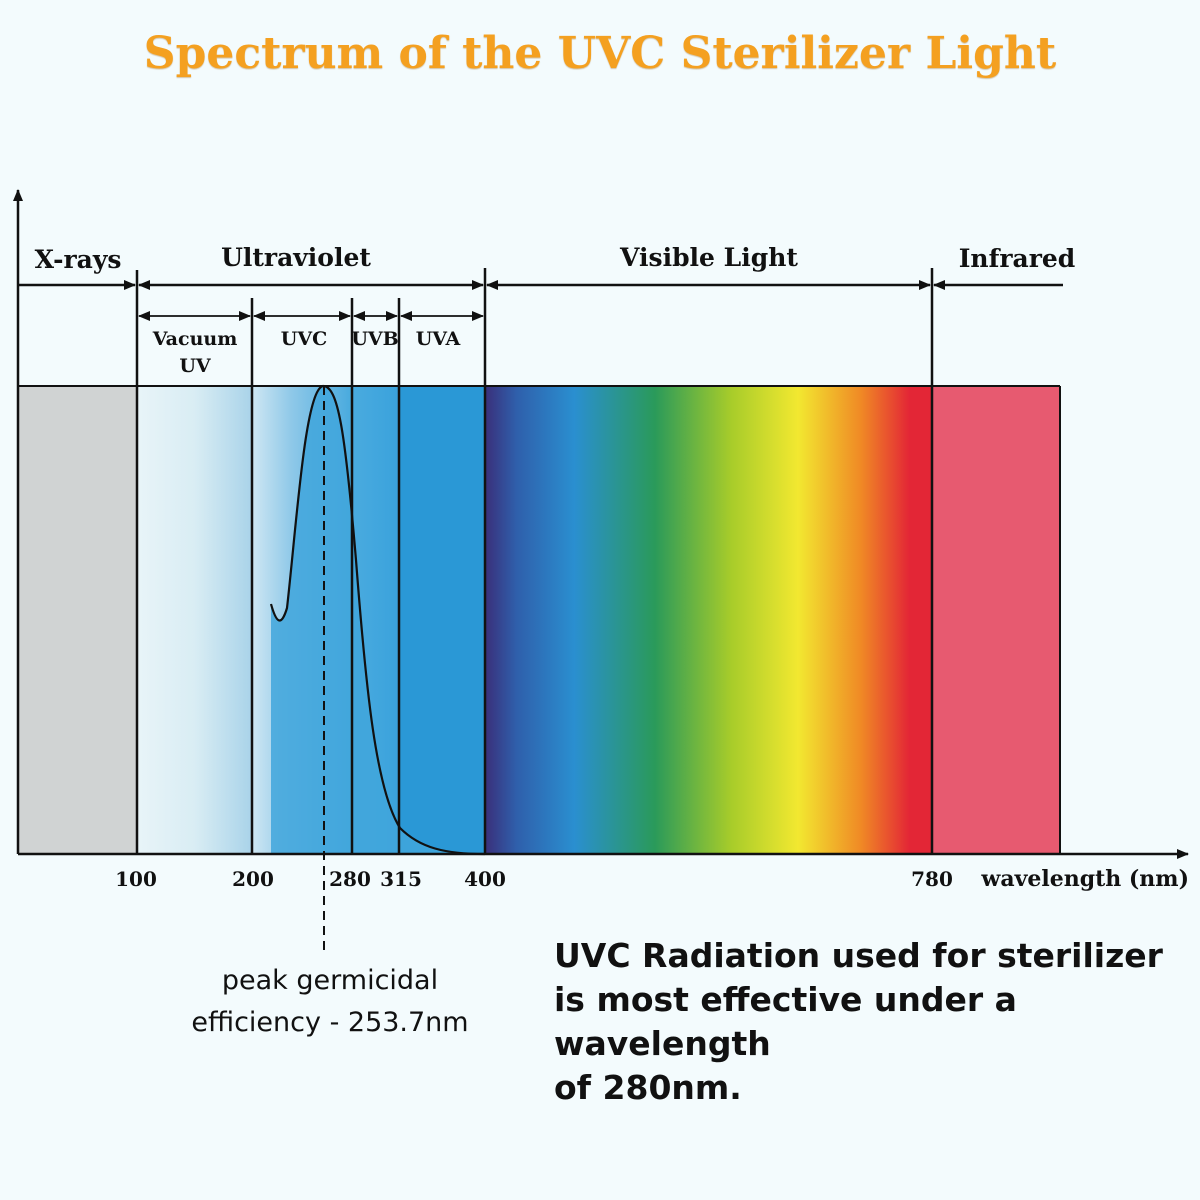 The image size is (1200, 1200). Describe the element at coordinates (485, 879) in the screenshot. I see `tick-label-400: 400` at that location.